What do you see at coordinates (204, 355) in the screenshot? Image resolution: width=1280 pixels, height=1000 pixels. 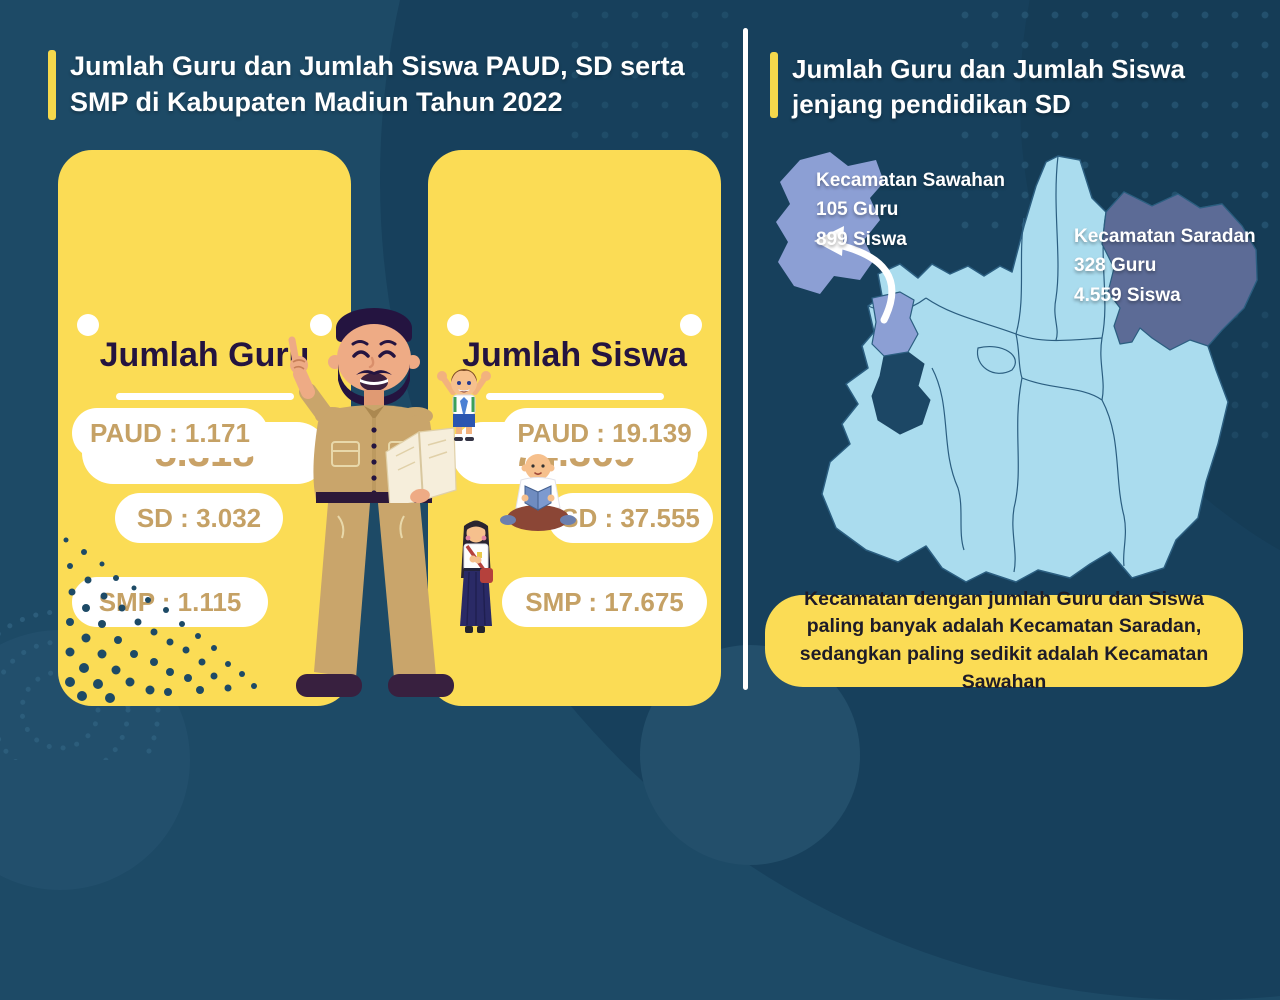 I see `card-title-guru: Jumlah Guru` at bounding box center [204, 355].